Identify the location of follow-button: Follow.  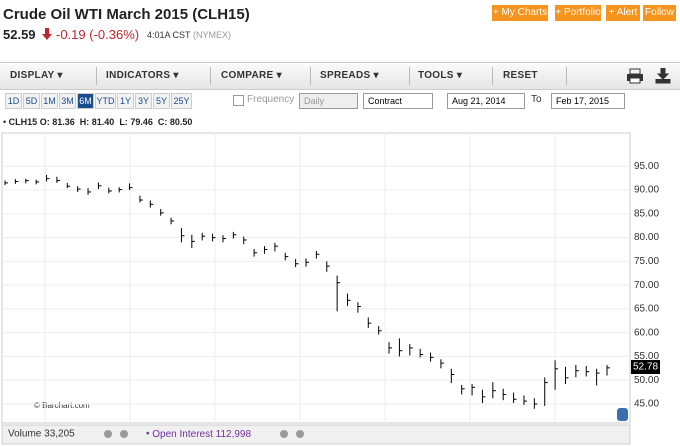
(659, 13).